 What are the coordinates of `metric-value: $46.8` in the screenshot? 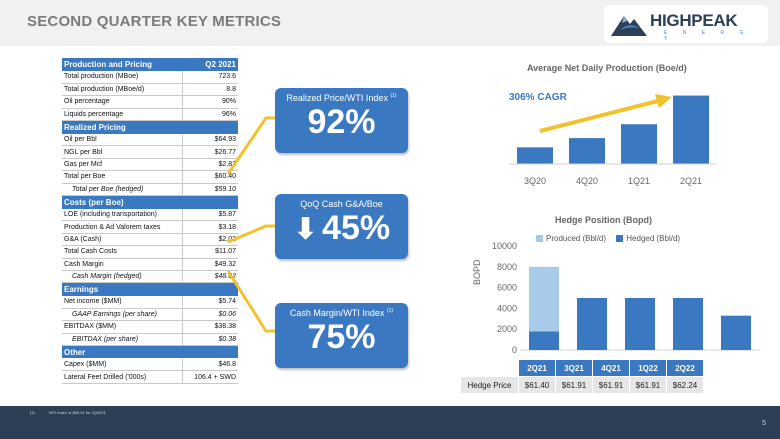 It's located at (210, 365).